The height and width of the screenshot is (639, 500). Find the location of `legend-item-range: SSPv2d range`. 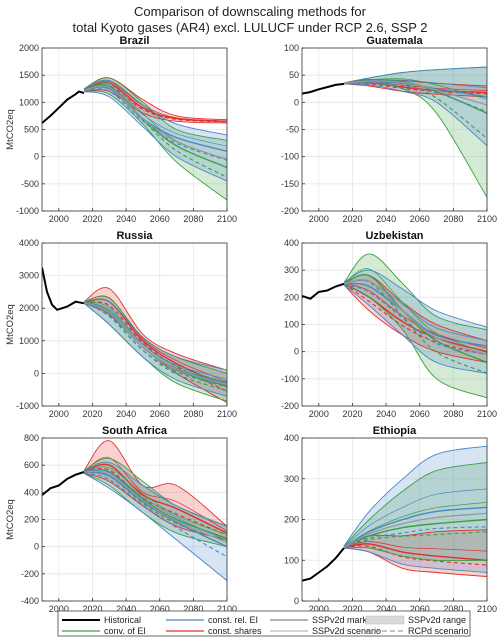

legend-item-range: SSPv2d range is located at coordinates (415, 620).